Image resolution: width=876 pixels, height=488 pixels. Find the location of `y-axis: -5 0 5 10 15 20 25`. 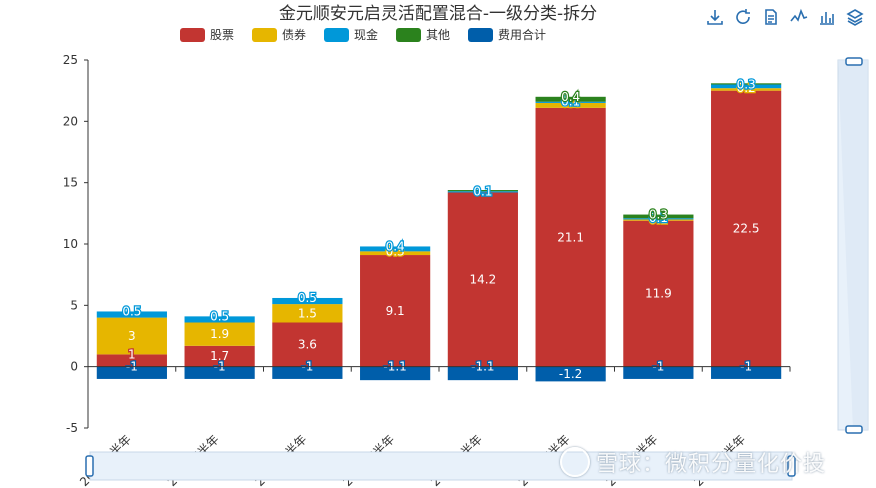

y-axis: -5 0 5 10 15 20 25 is located at coordinates (76, 244).